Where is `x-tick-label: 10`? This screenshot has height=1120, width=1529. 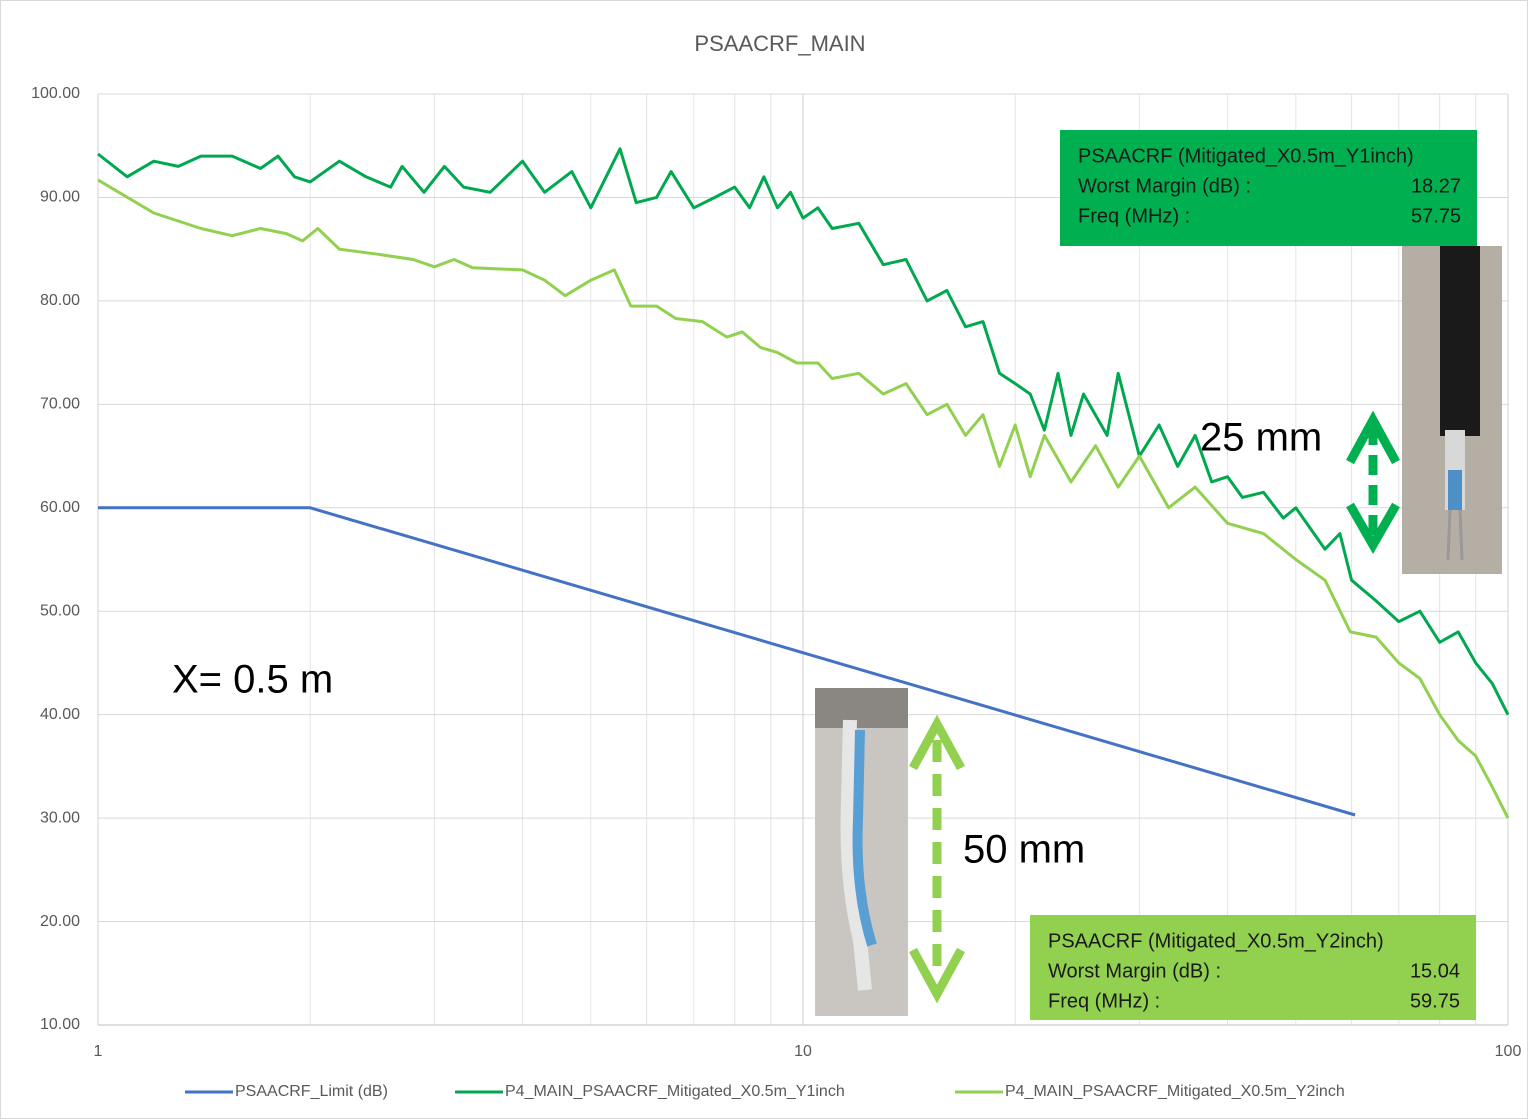
x-tick-label: 10 is located at coordinates (803, 1051).